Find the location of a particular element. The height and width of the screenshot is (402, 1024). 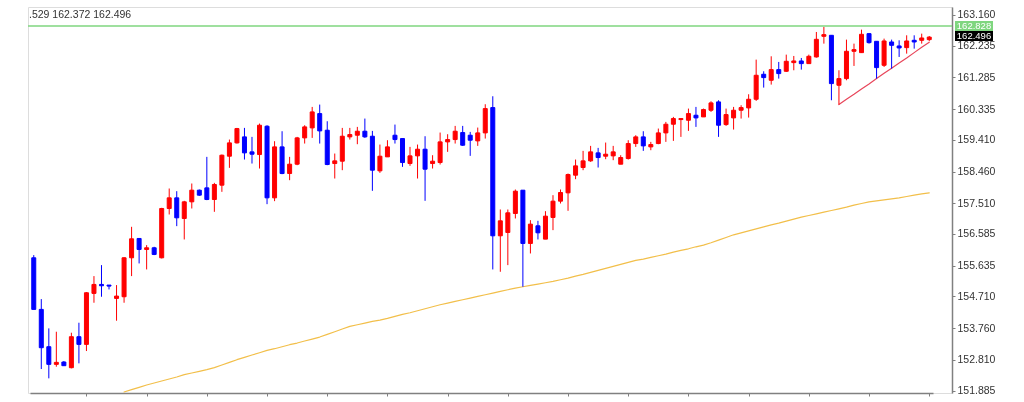

y-tick-label: 151.885 is located at coordinates (976, 390).